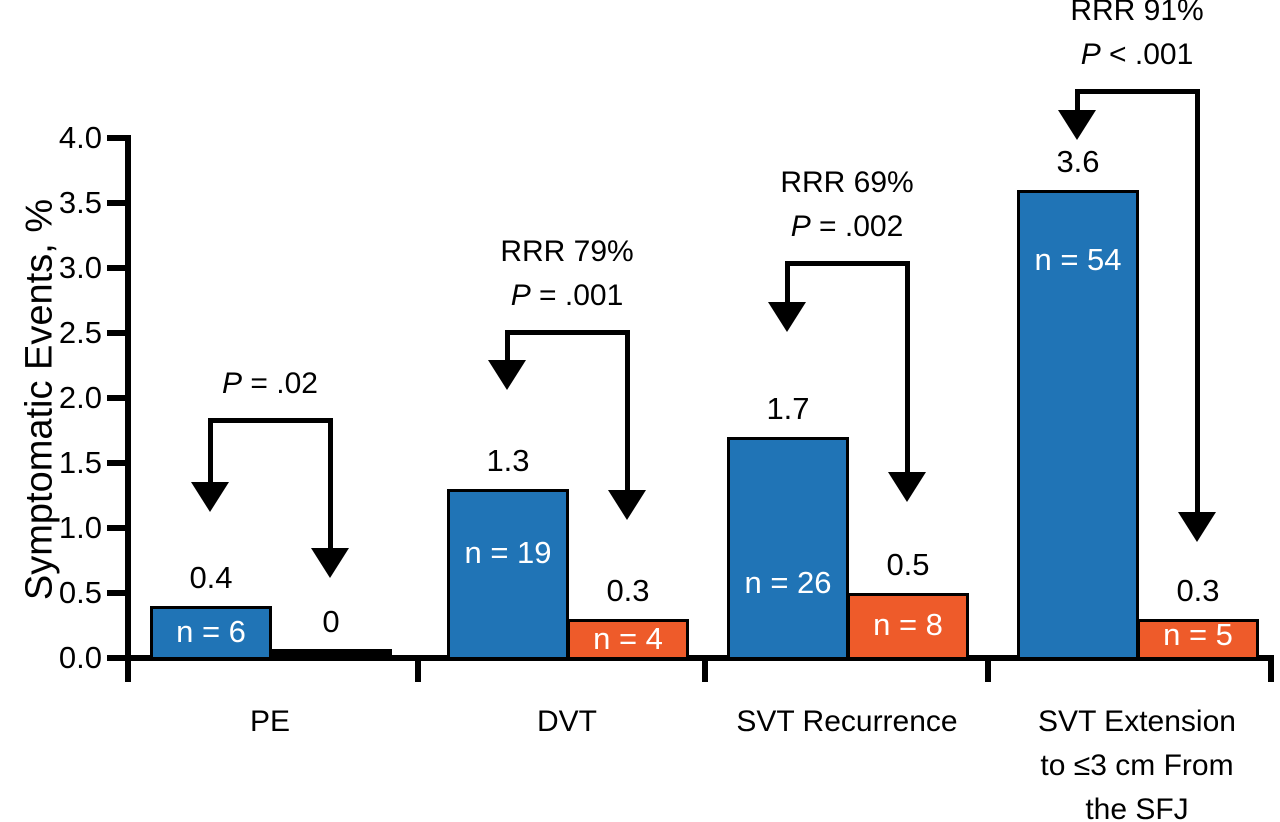 The width and height of the screenshot is (1280, 822). I want to click on bar-svt-recurrence-blue, so click(788, 548).